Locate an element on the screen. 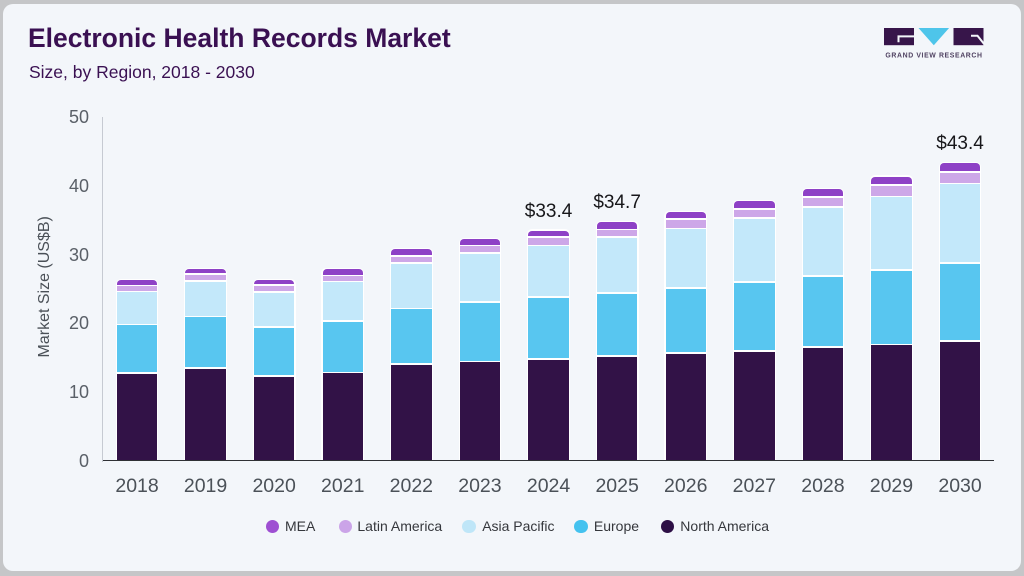 This screenshot has height=576, width=1024. svg-text: GRAND VIEW RESEARCH is located at coordinates (933, 56).